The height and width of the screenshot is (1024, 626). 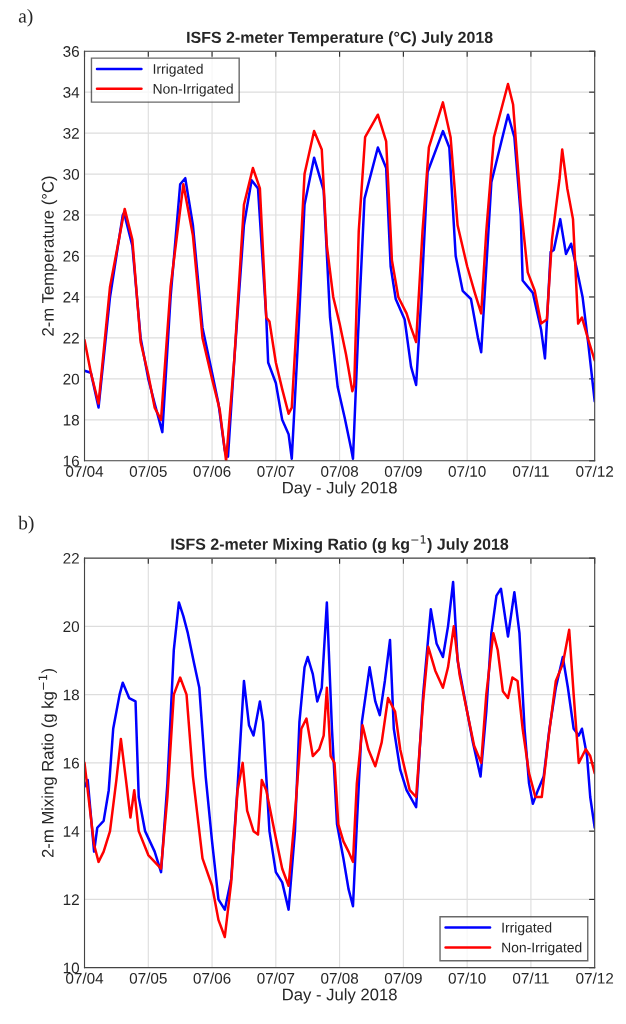 I want to click on y-tick-label: 36, so click(x=71, y=51).